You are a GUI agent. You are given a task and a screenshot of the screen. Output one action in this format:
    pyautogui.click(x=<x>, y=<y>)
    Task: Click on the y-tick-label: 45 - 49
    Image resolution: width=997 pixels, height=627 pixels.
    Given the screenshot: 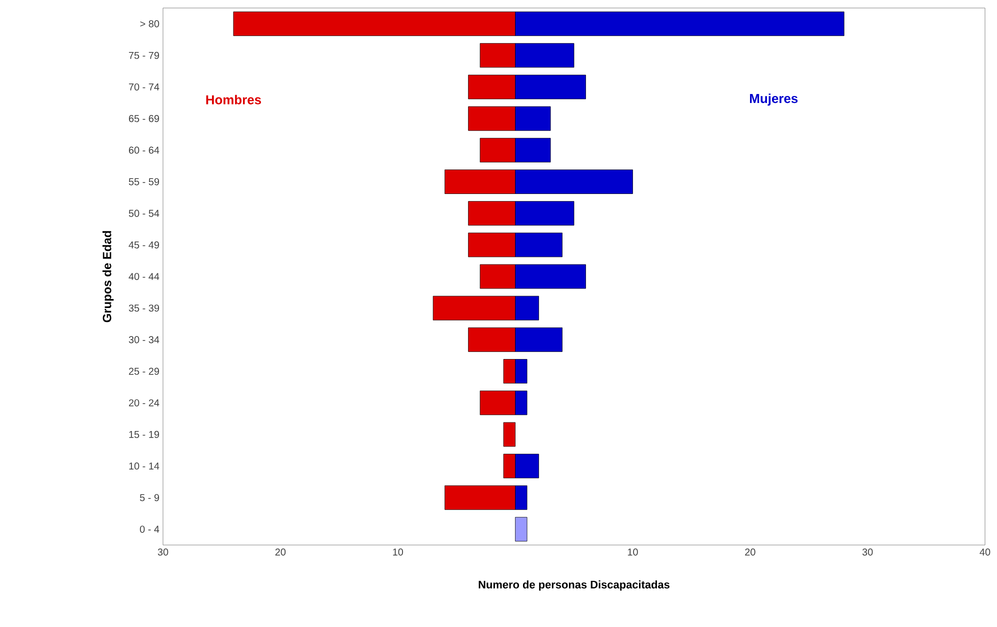 What is the action you would take?
    pyautogui.click(x=144, y=244)
    